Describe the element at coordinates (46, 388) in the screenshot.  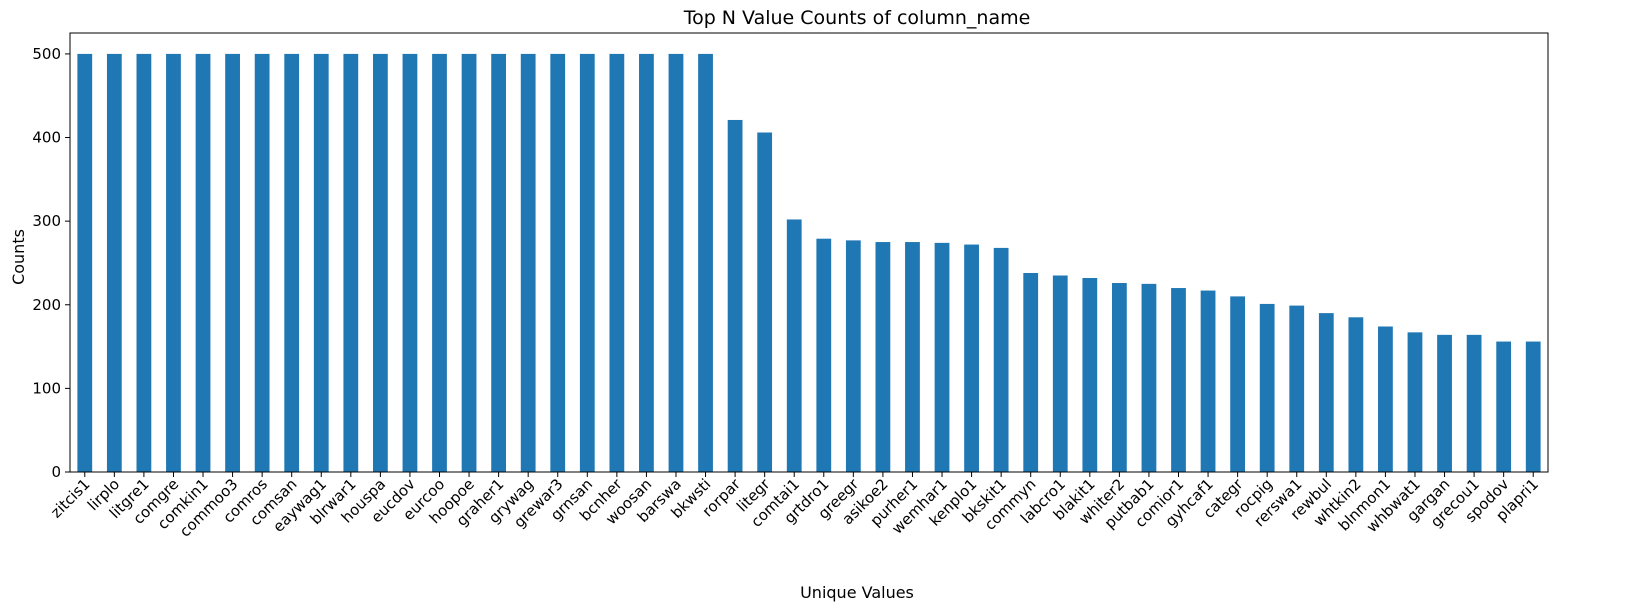
I see `y-tick-label: 100` at that location.